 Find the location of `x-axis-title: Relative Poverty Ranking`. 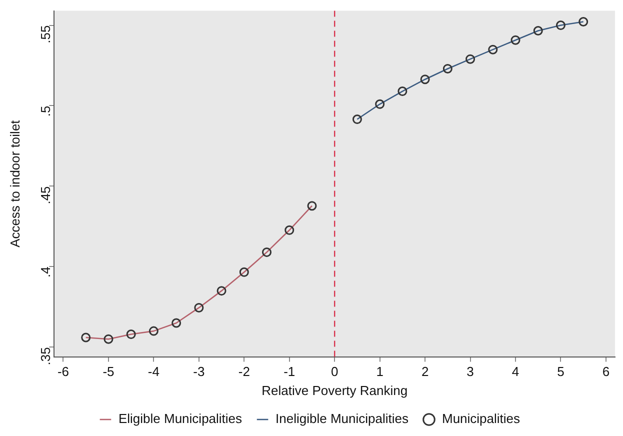

x-axis-title: Relative Poverty Ranking is located at coordinates (335, 390).